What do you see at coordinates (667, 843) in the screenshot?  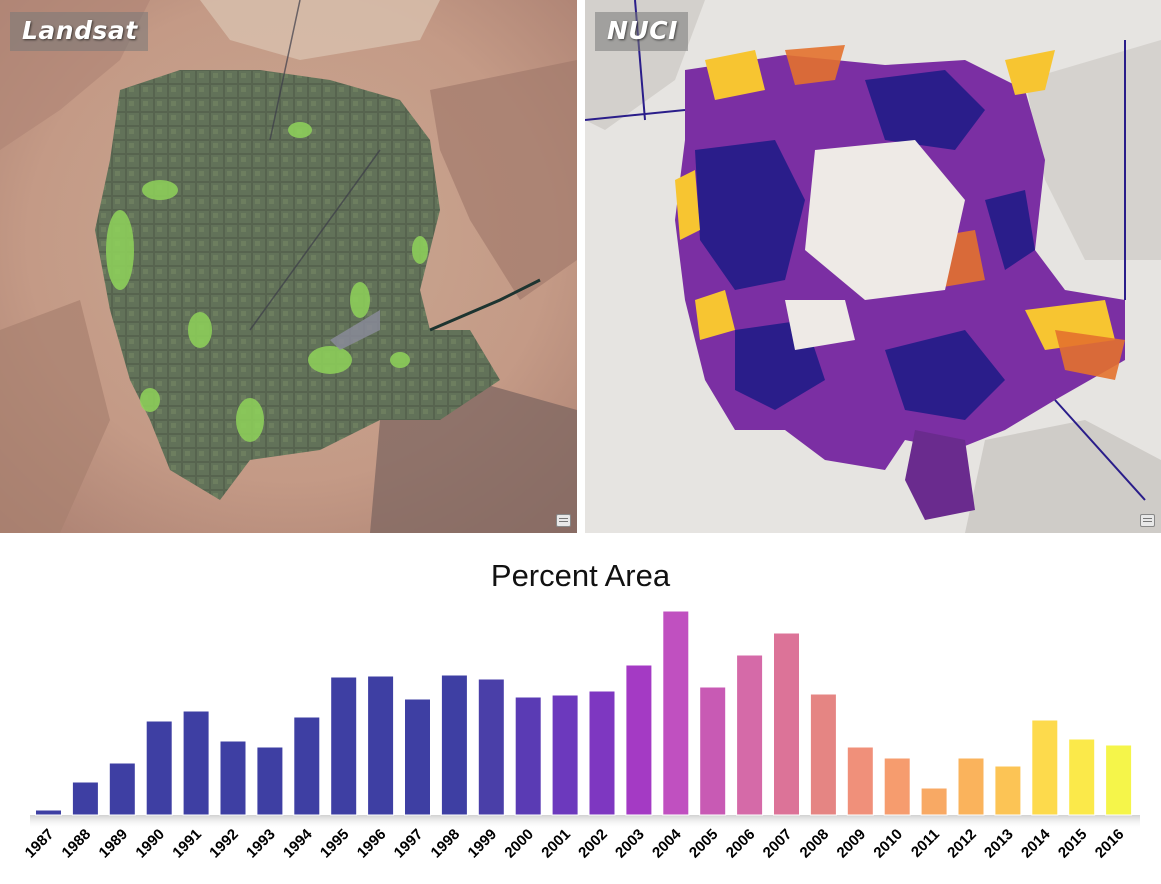 I see `x-tick-label: 2004` at bounding box center [667, 843].